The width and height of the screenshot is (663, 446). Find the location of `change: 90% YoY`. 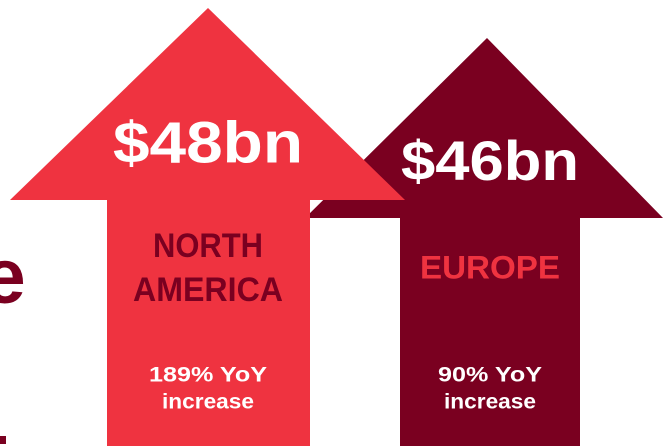

change: 90% YoY is located at coordinates (490, 375).